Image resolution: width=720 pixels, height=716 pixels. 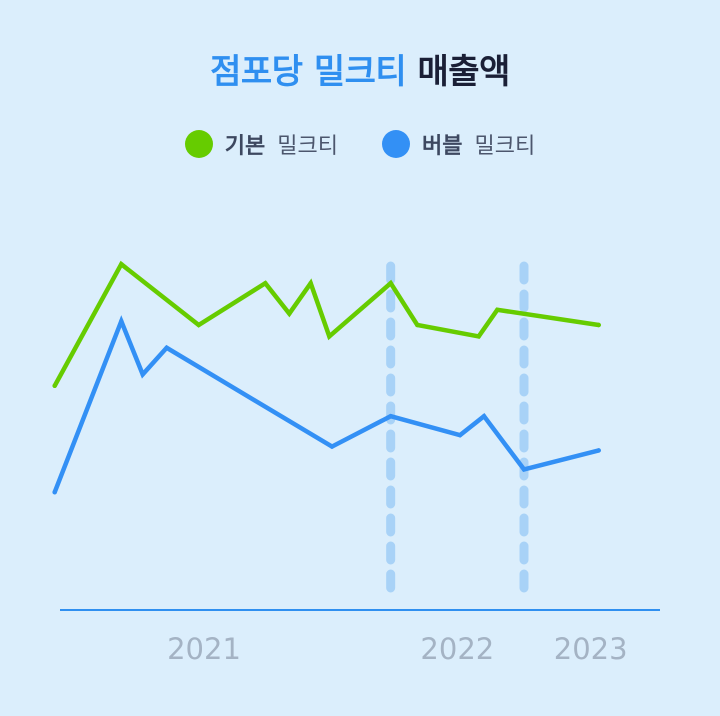 I want to click on title-rest: 매출액, so click(x=464, y=72).